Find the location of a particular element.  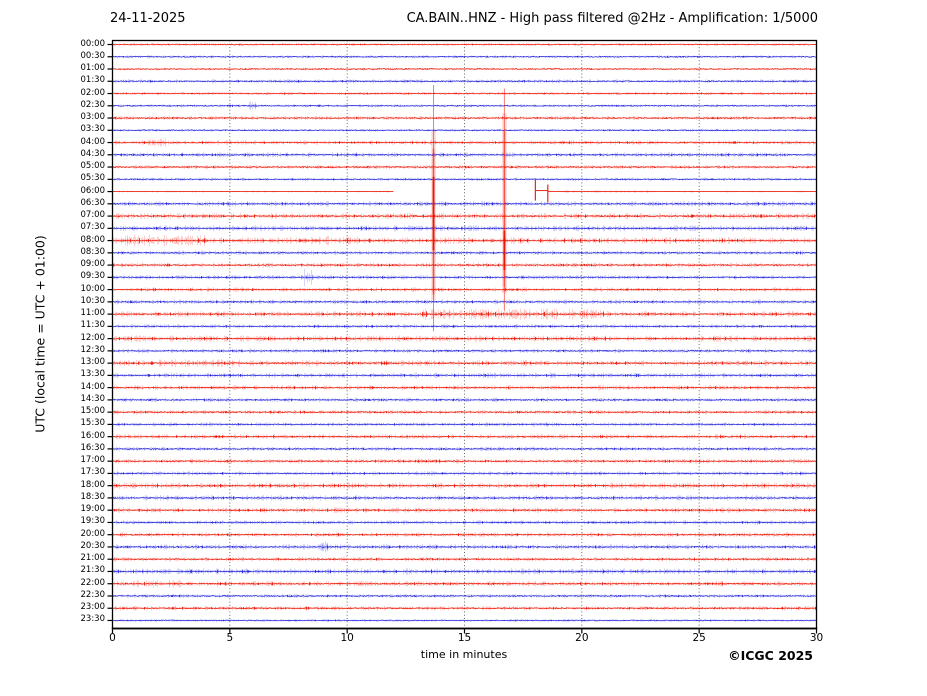

y-tick-label: 19:30 is located at coordinates (93, 521).